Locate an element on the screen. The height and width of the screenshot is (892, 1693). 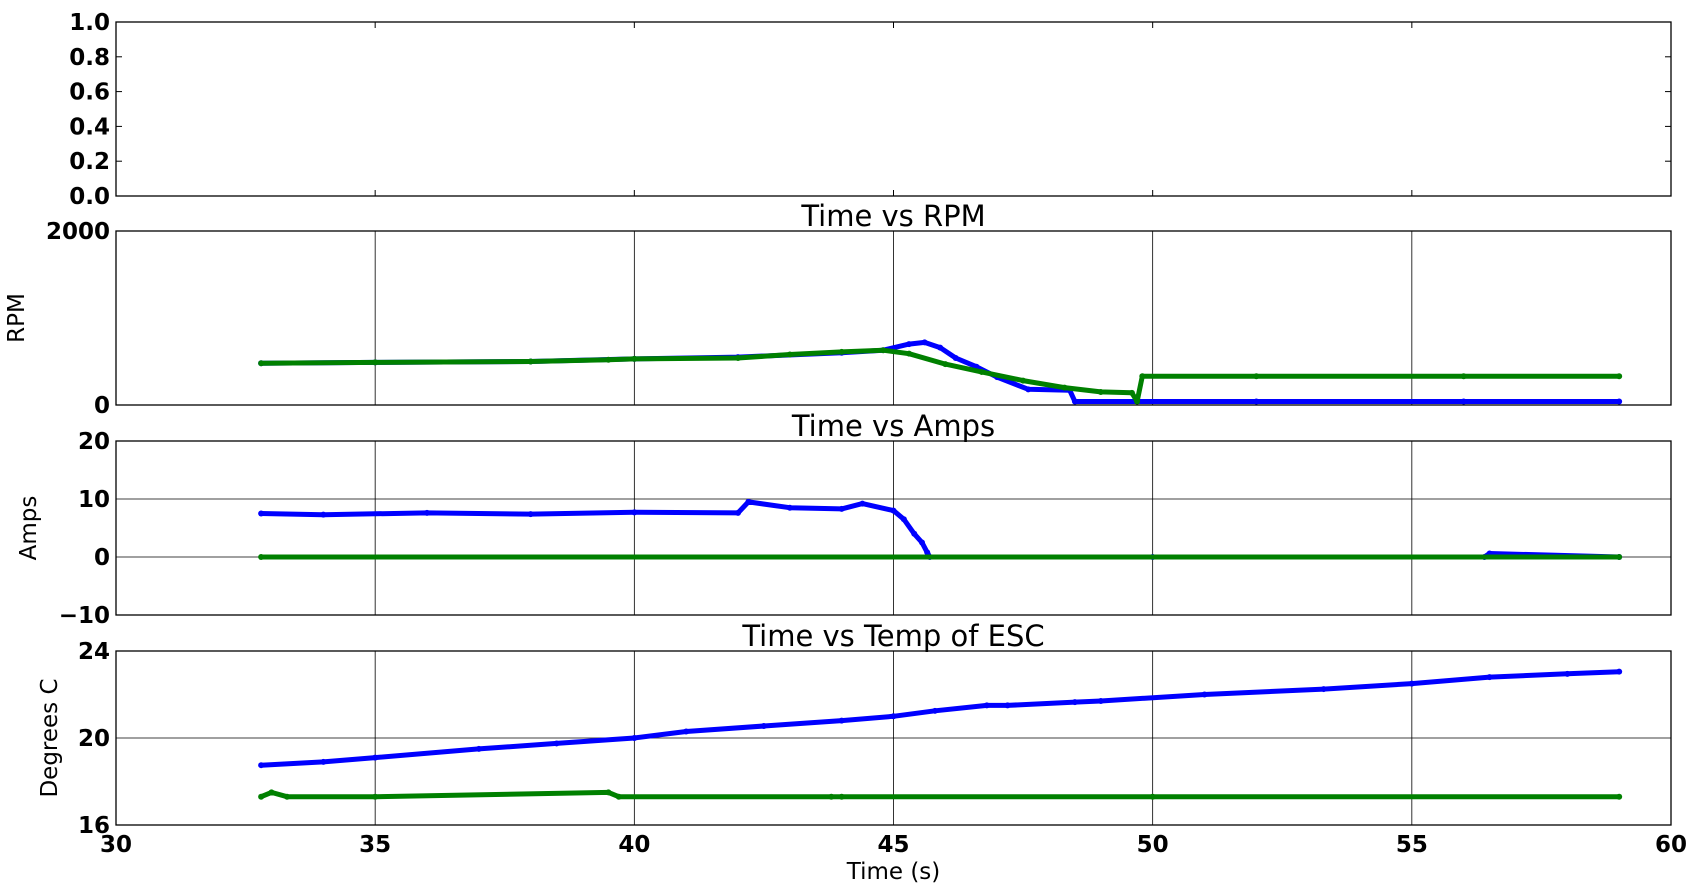
y-tick-label: 0.2 is located at coordinates (89, 162).